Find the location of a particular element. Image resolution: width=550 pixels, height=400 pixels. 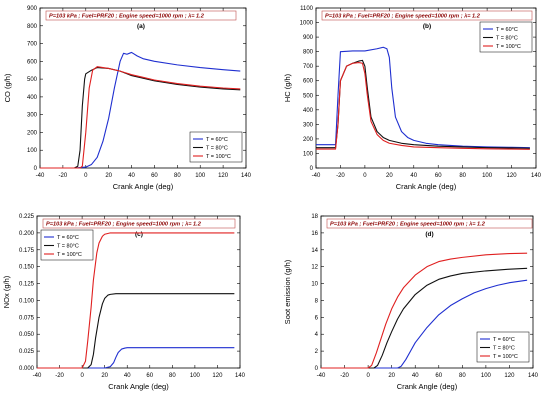

y-tick-label: 0.100 is located at coordinates (27, 301).